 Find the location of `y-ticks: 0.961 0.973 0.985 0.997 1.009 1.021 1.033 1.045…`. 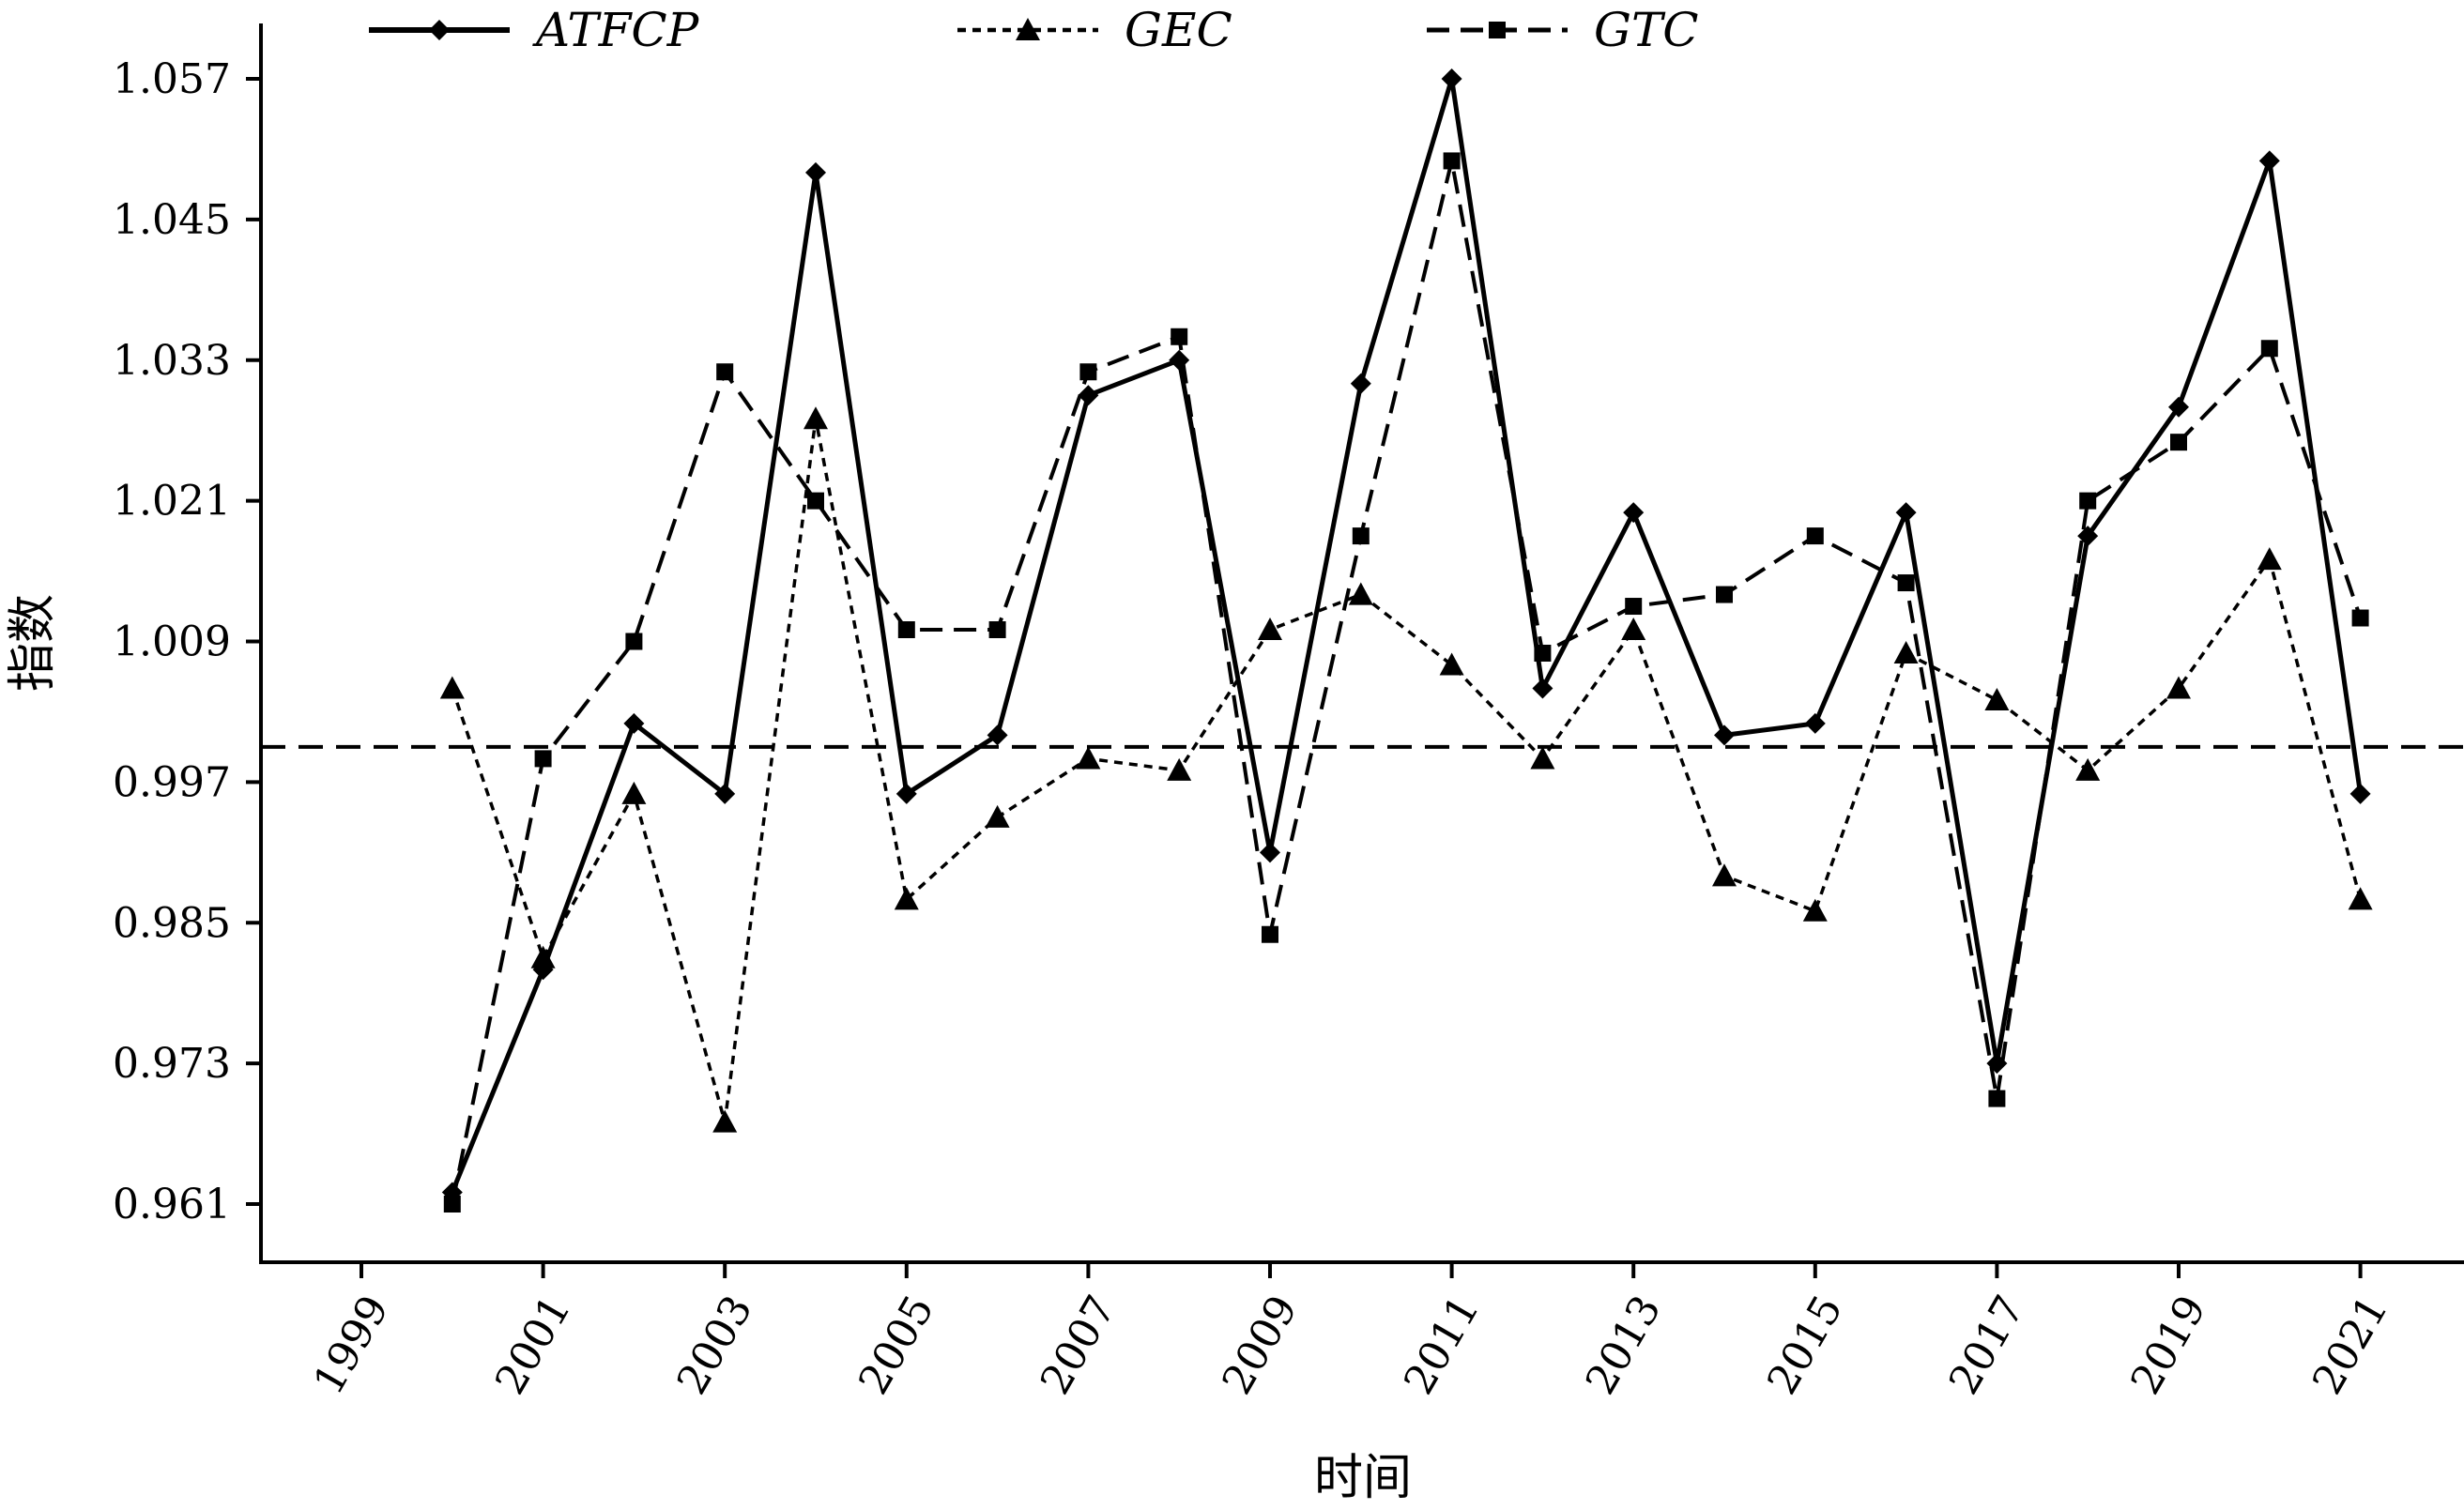

y-ticks: 0.961 0.973 0.985 0.997 1.009 1.021 1.033 1.045… is located at coordinates (187, 641).